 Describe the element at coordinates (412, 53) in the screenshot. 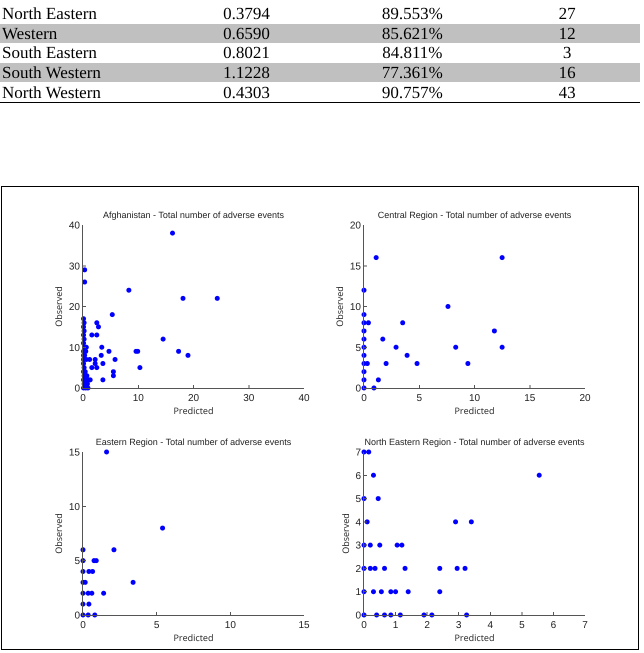

I see `data-label: 84.811%` at that location.